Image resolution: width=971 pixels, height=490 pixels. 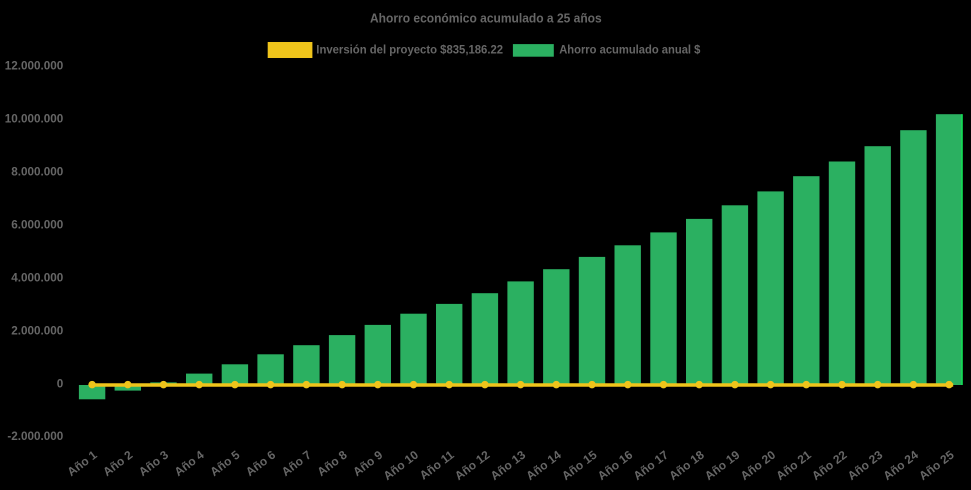 I want to click on svg-text:Inversión del proyecto $835,18: Inversión del proyecto $835,186.22, so click(x=409, y=50).